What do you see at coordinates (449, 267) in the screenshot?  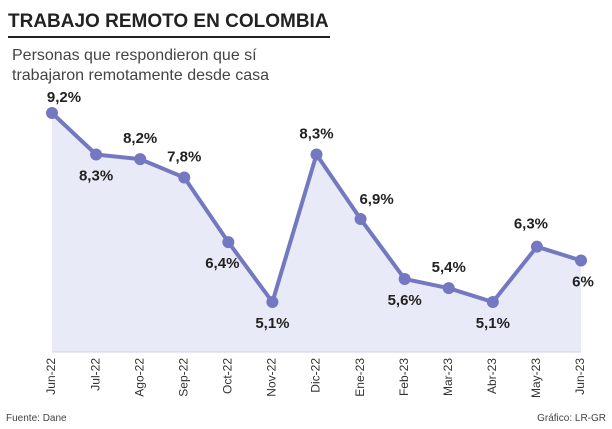 I see `value-label: 5,4%` at bounding box center [449, 267].